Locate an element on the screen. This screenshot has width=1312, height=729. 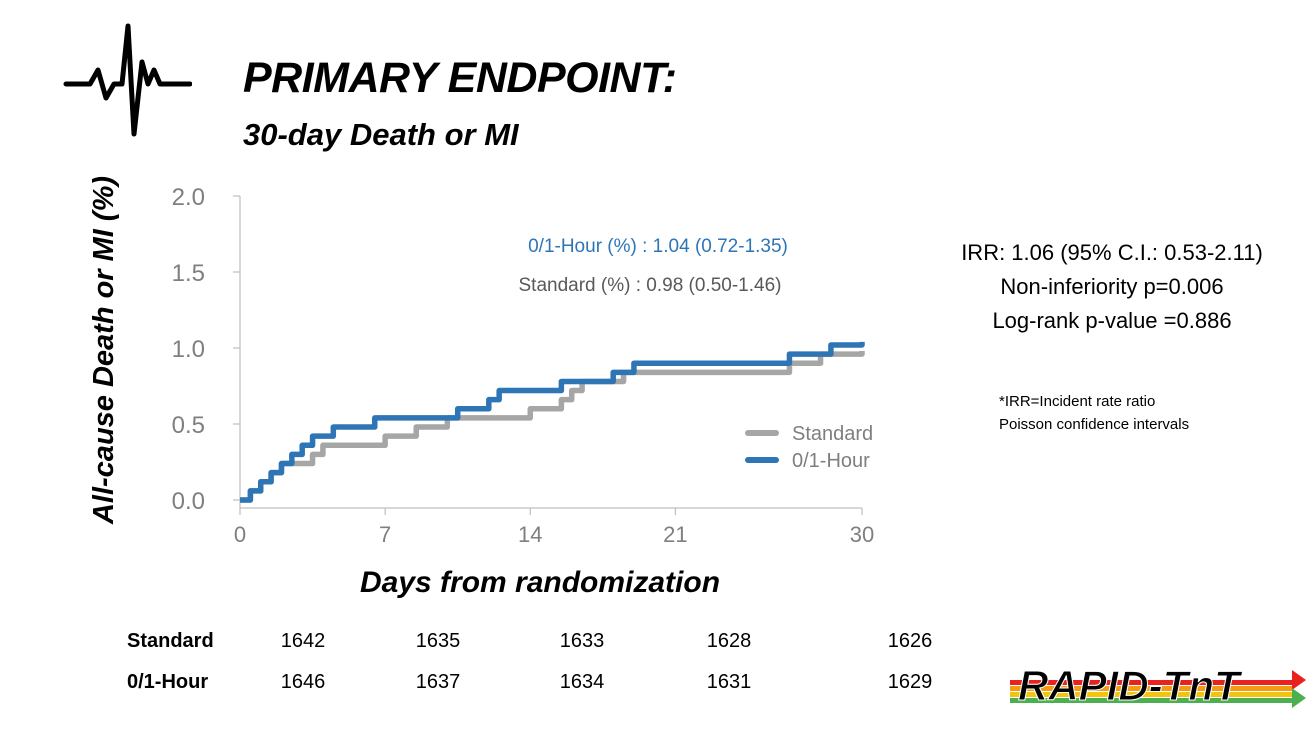
x-tick-labels: 0 7 14 21 30 is located at coordinates (554, 534).